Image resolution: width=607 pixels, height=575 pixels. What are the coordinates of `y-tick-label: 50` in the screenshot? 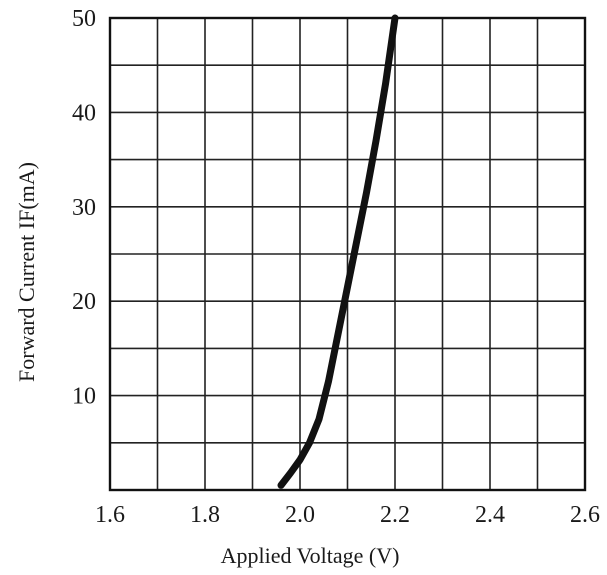 It's located at (84, 19).